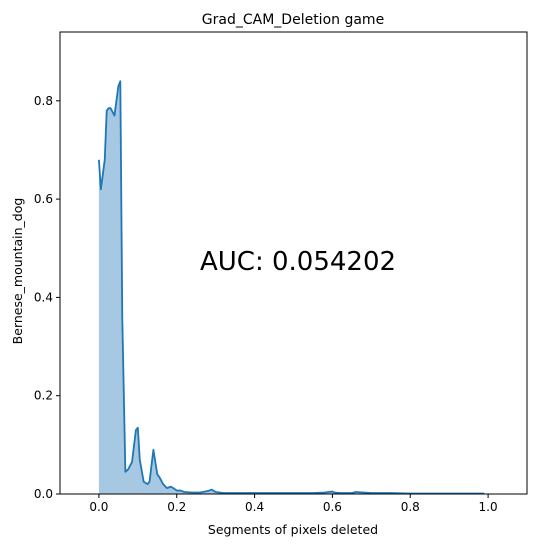 This screenshot has width=536, height=547. What do you see at coordinates (43, 101) in the screenshot?
I see `y-tick-label: 0.8` at bounding box center [43, 101].